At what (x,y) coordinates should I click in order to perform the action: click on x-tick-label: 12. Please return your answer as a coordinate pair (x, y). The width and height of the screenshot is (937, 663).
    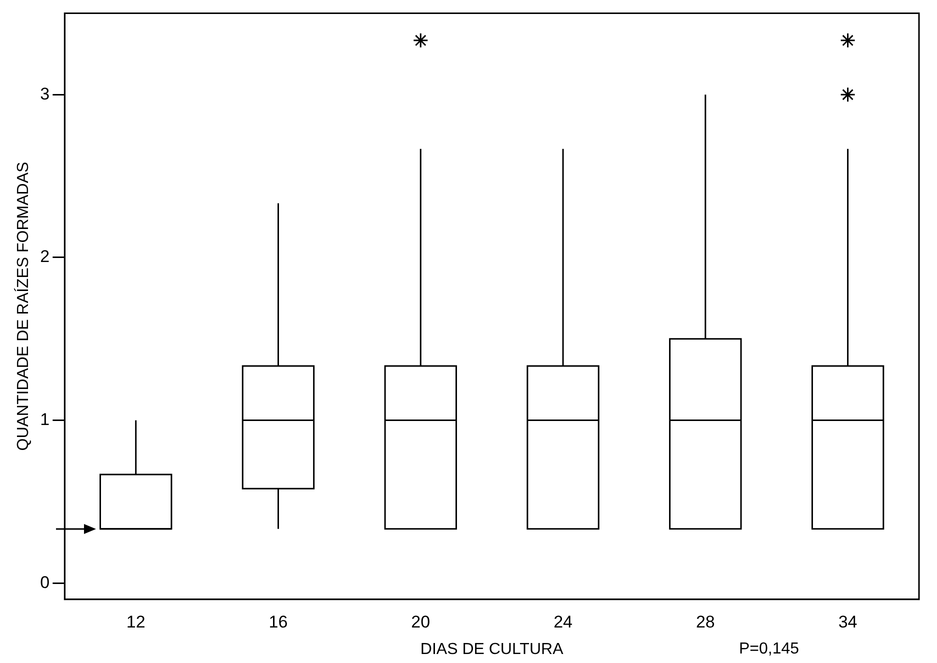
    Looking at the image, I should click on (136, 622).